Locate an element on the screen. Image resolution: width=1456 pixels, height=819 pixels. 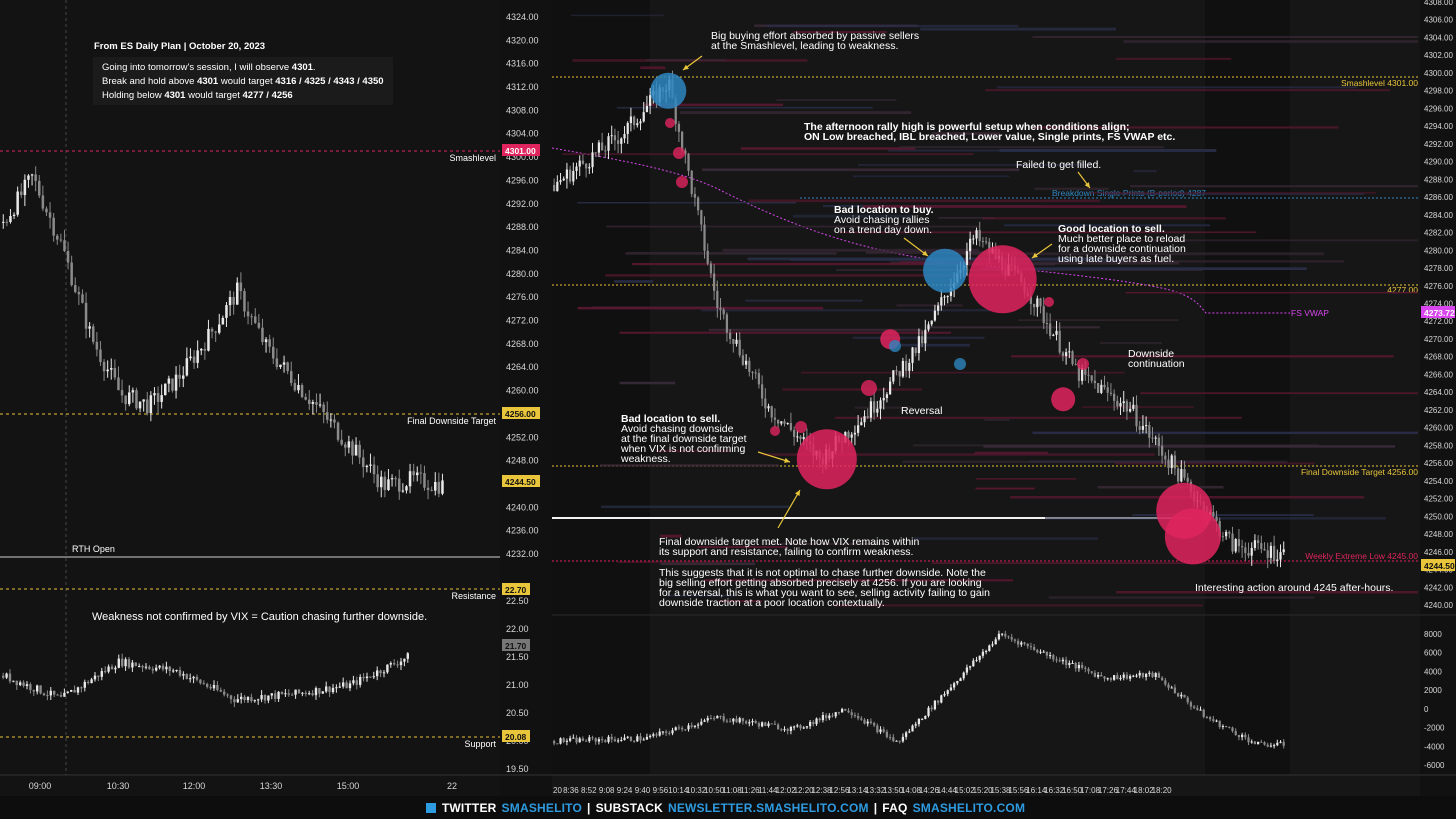
mid-price-tick: 4272.00 is located at coordinates (522, 321).